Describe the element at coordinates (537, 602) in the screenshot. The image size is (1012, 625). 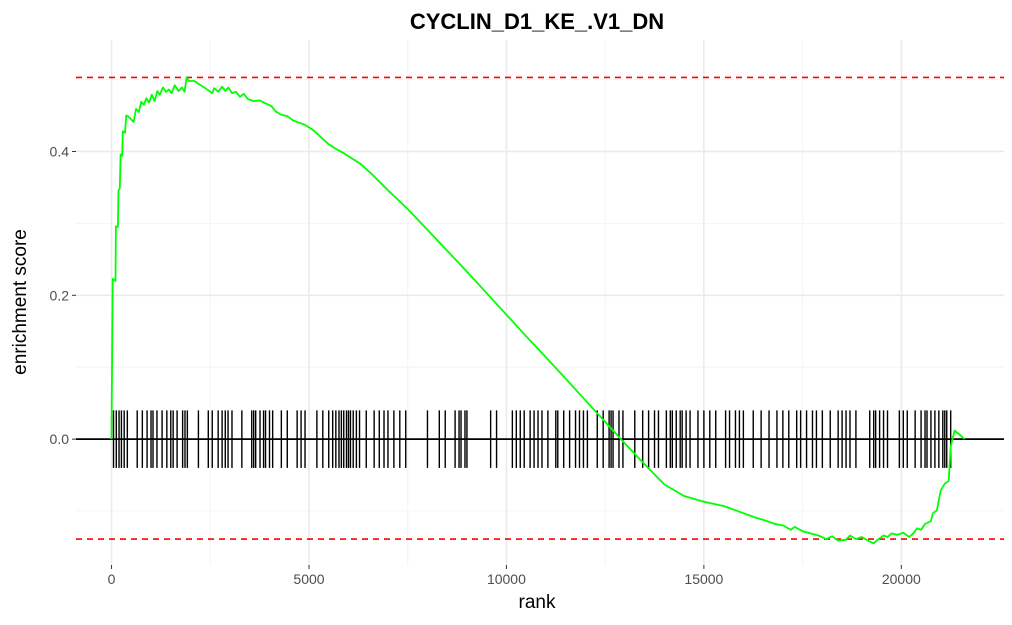
I see `x-axis-title: rank` at that location.